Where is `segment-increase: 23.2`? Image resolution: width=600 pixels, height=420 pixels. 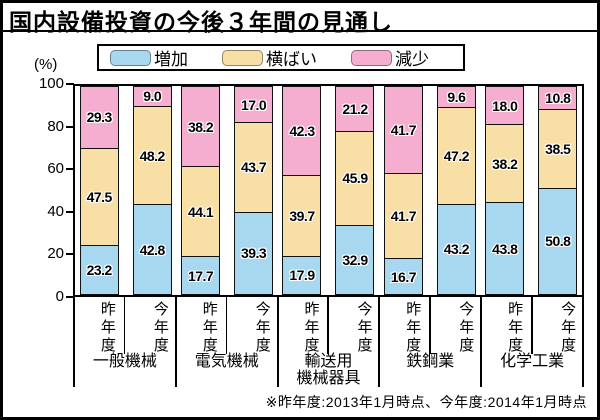
segment-increase: 23.2 is located at coordinates (99, 269).